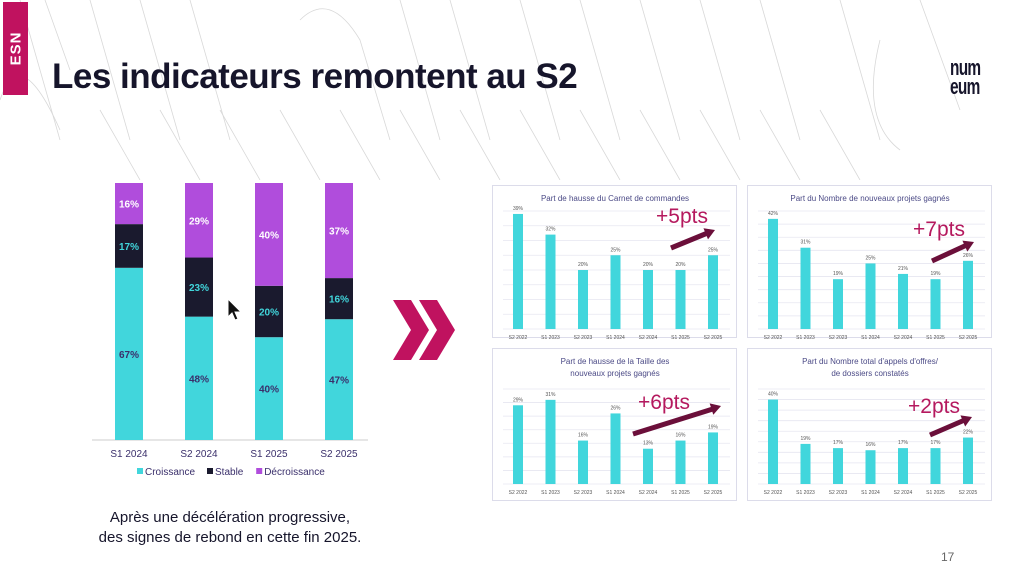 The width and height of the screenshot is (1024, 573). What do you see at coordinates (614, 373) in the screenshot?
I see `chart-title-line-2: nouveaux projets gagnés` at bounding box center [614, 373].